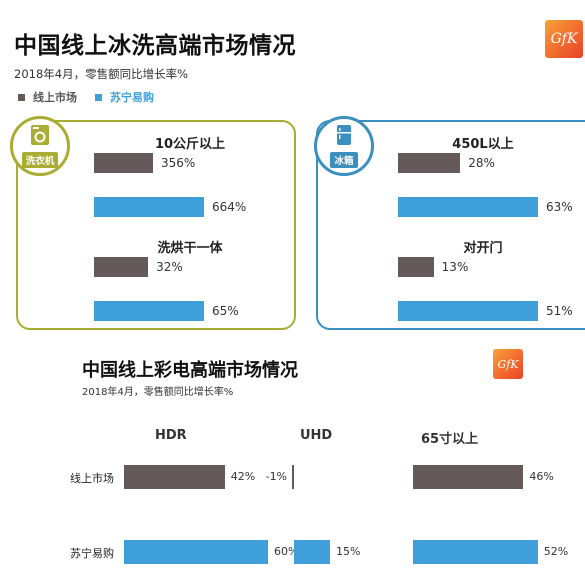  What do you see at coordinates (316, 435) in the screenshot?
I see `group-title: UHD` at bounding box center [316, 435].